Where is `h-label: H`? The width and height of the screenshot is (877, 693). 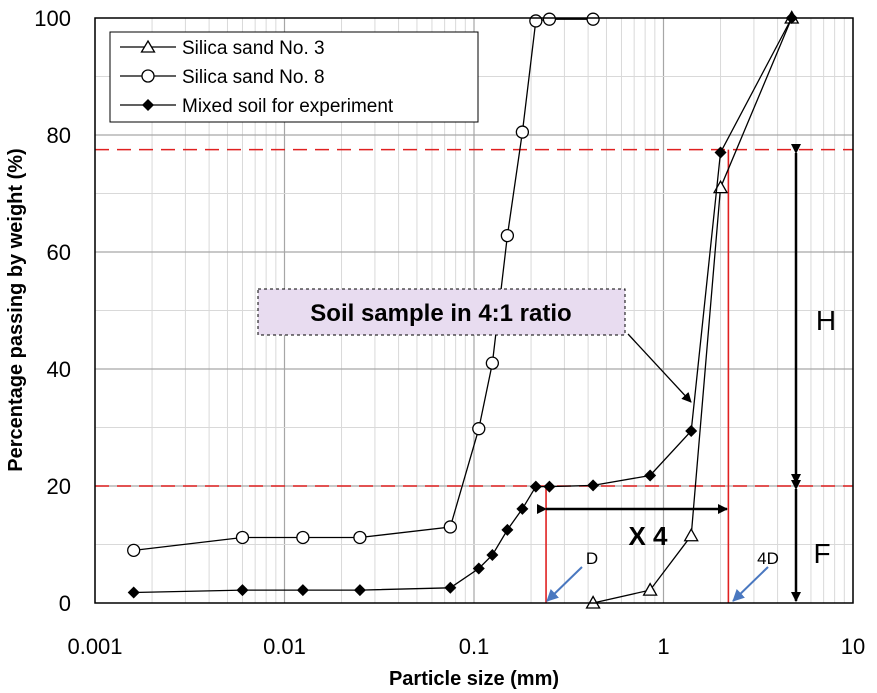 h-label: H is located at coordinates (826, 320).